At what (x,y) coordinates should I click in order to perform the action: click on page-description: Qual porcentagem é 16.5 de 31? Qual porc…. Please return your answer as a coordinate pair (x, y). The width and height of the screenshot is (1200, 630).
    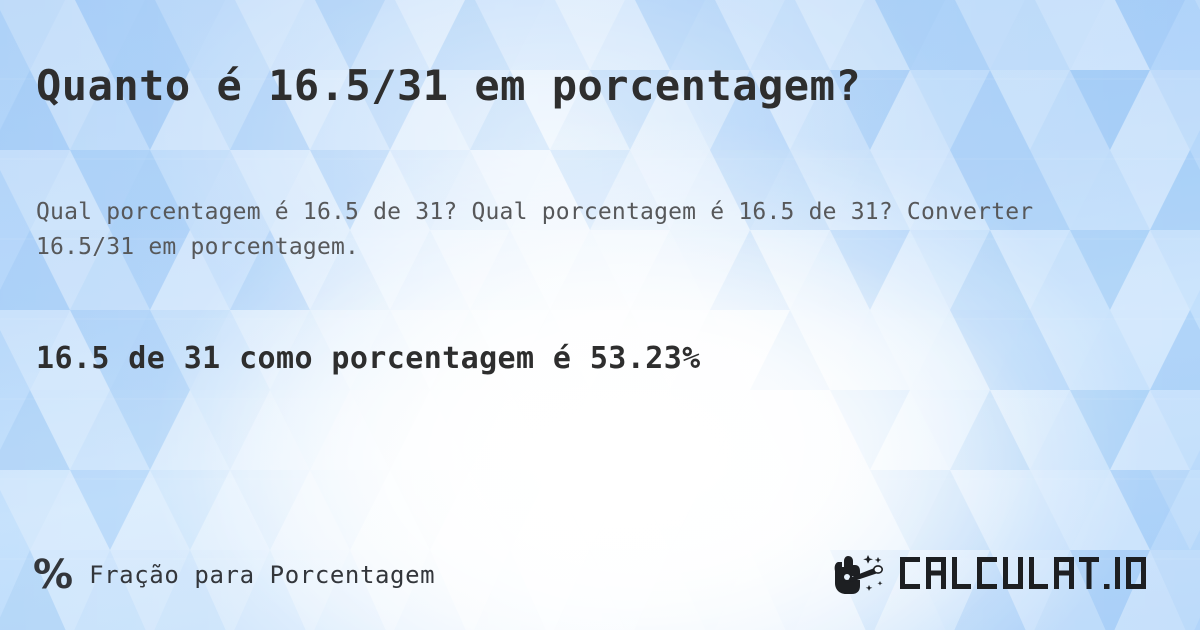
    Looking at the image, I should click on (535, 229).